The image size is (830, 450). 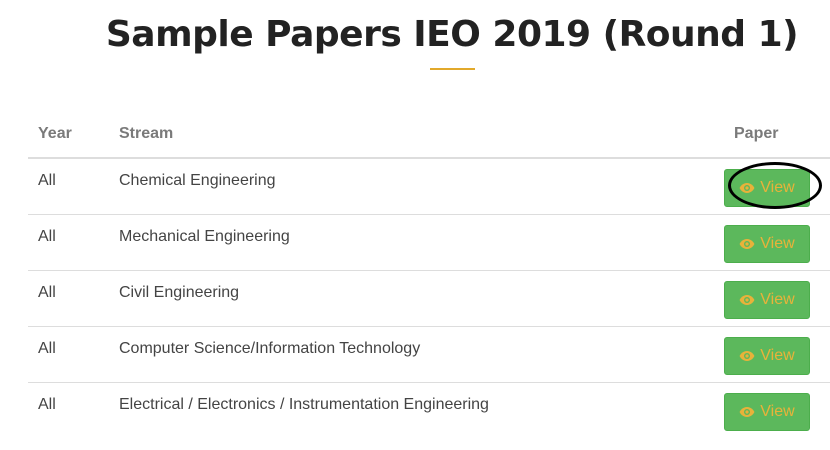 I want to click on table-row: All Civil Engineering View, so click(x=429, y=298).